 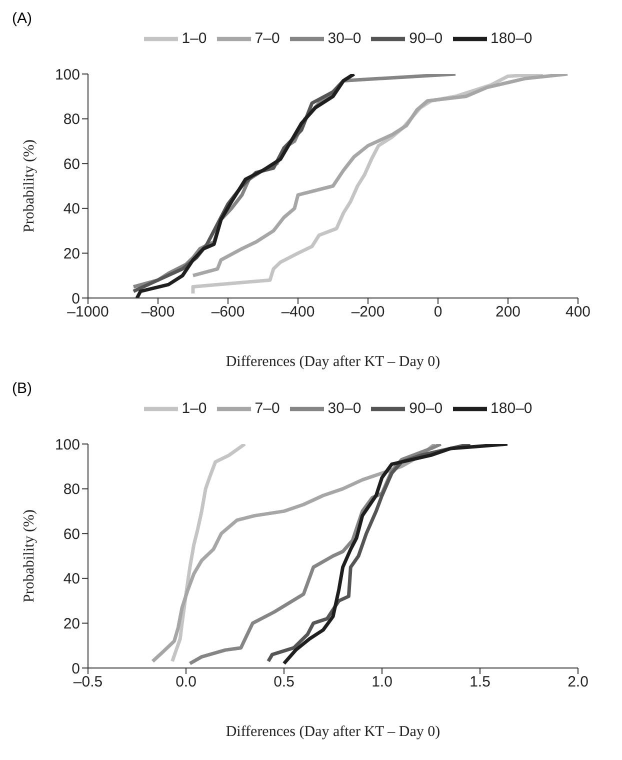 I want to click on x-tick-label: 0.0, so click(x=186, y=682).